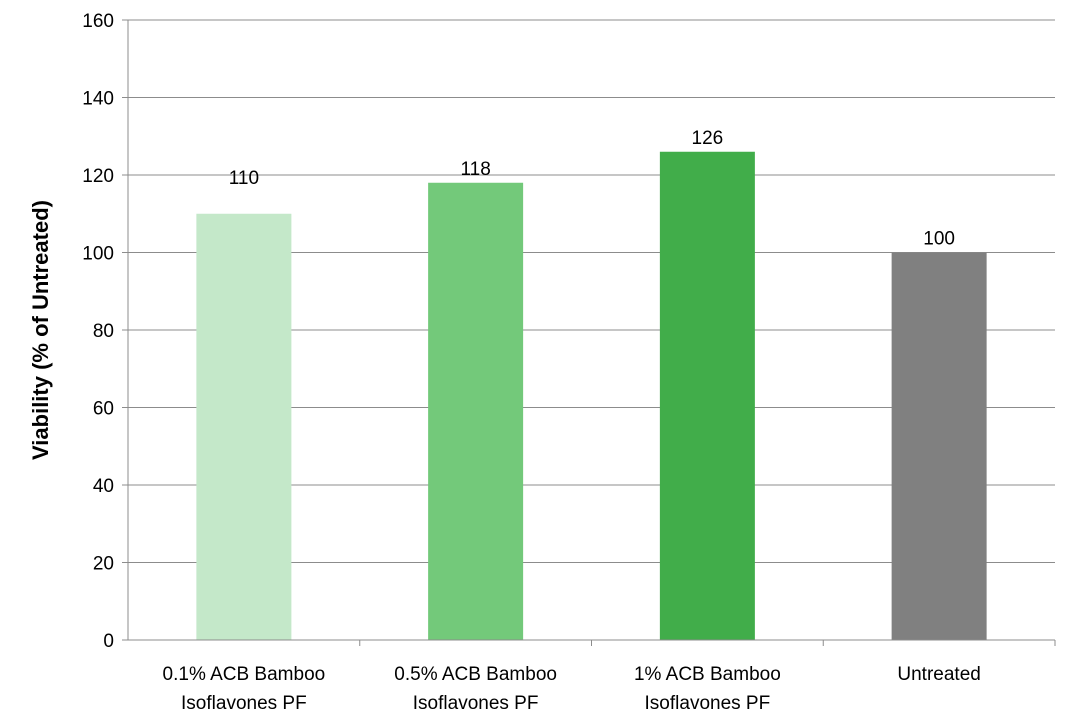 The width and height of the screenshot is (1068, 717). Describe the element at coordinates (98, 21) in the screenshot. I see `y-tick-label: 160` at that location.